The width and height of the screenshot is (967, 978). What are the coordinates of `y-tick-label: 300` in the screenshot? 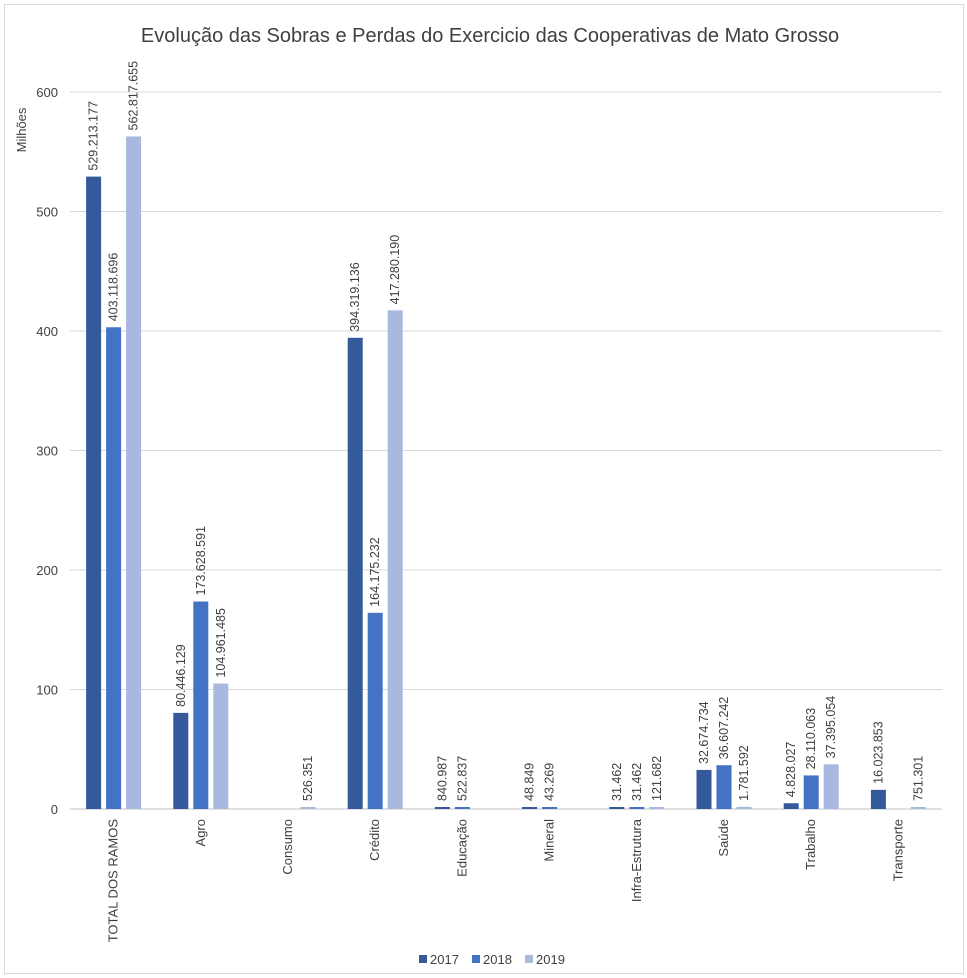 It's located at (47, 451).